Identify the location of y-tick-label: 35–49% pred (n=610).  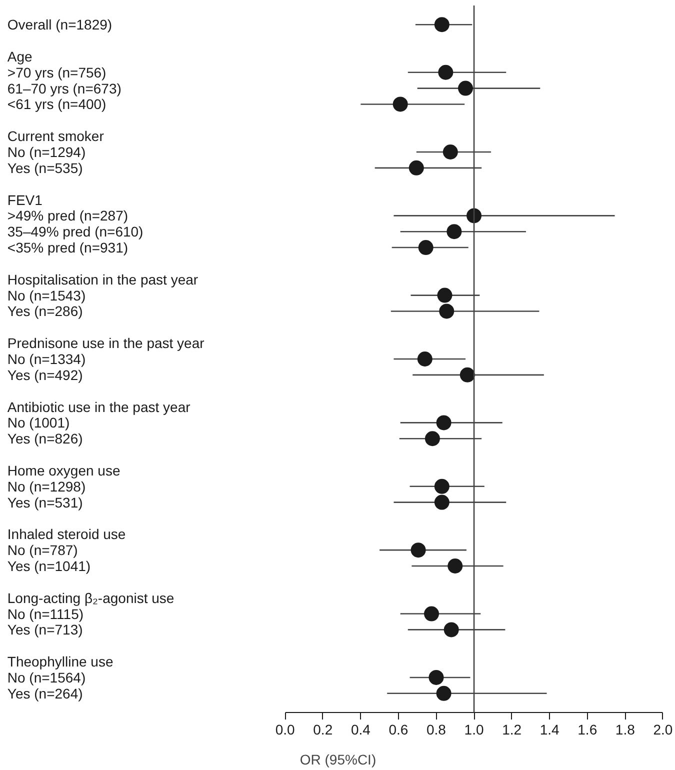
(75, 232).